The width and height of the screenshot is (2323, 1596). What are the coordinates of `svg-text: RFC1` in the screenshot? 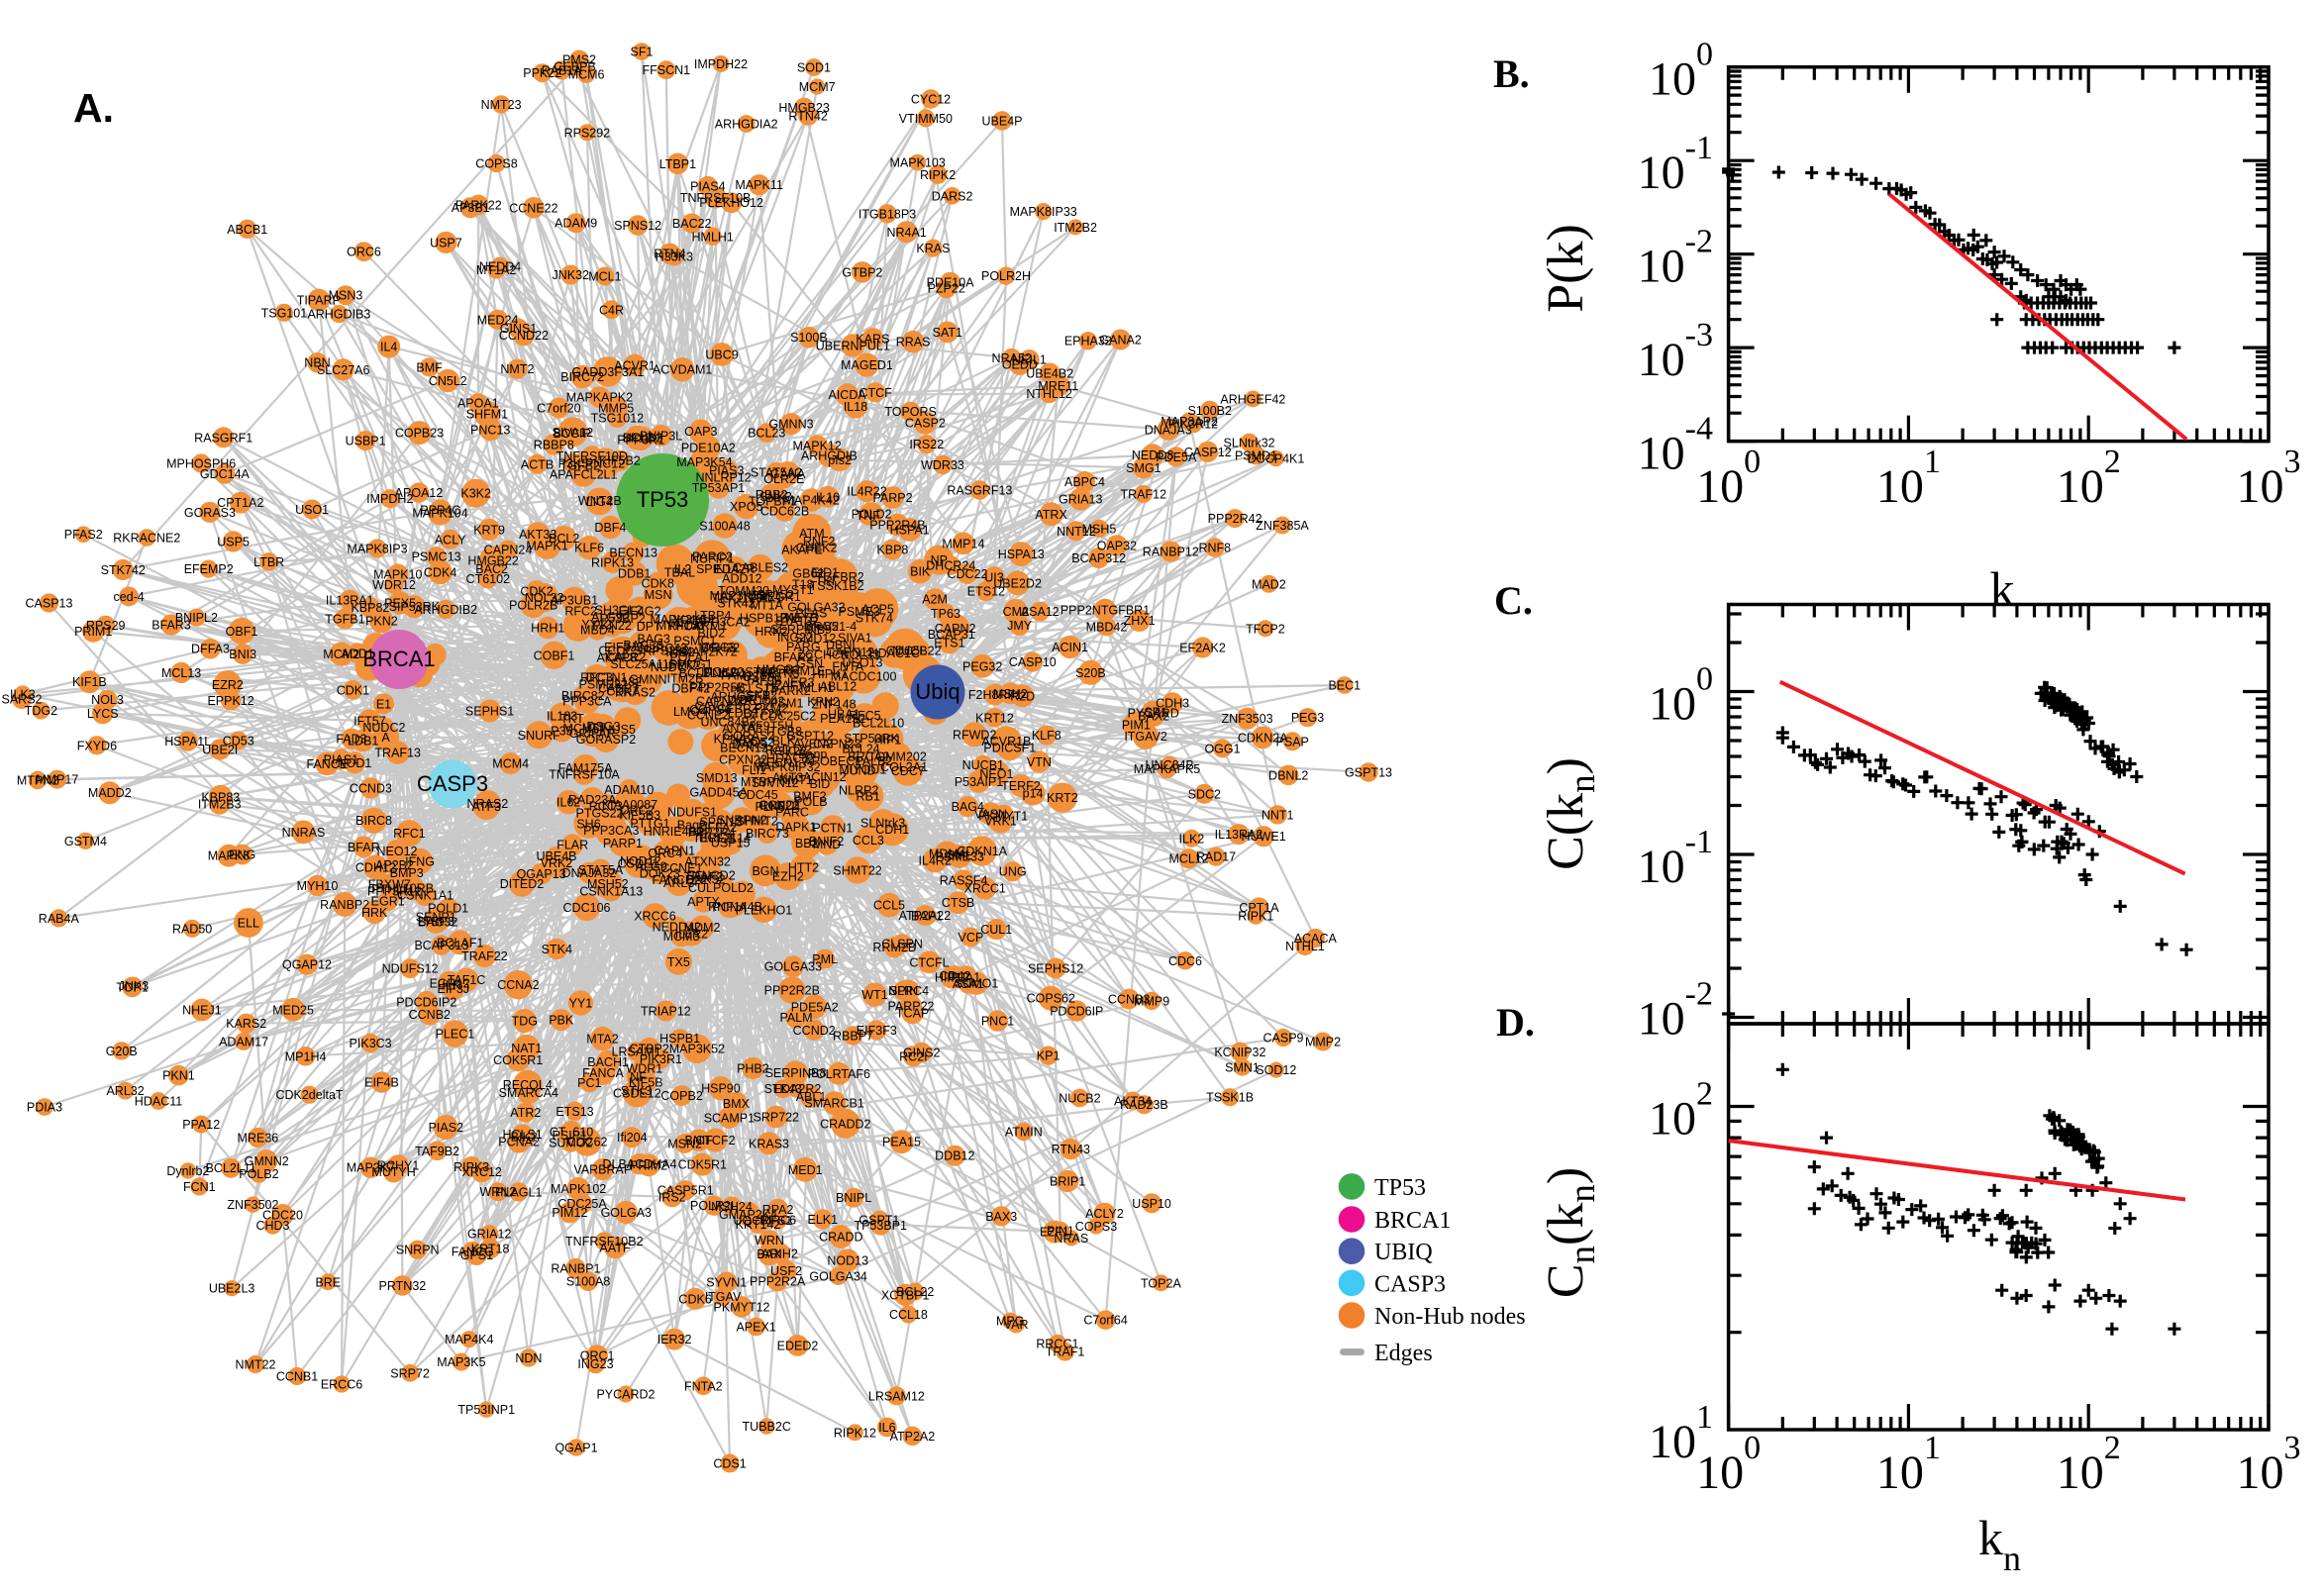 It's located at (409, 834).